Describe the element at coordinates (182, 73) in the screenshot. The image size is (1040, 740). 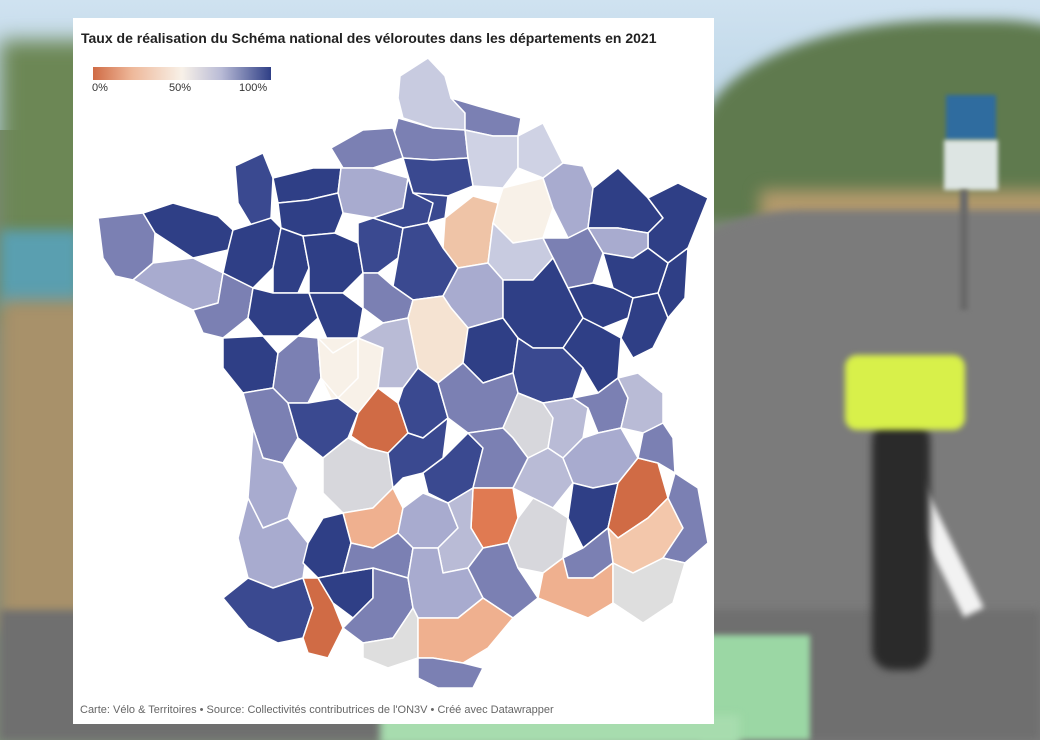
I see `legend-color-scale` at that location.